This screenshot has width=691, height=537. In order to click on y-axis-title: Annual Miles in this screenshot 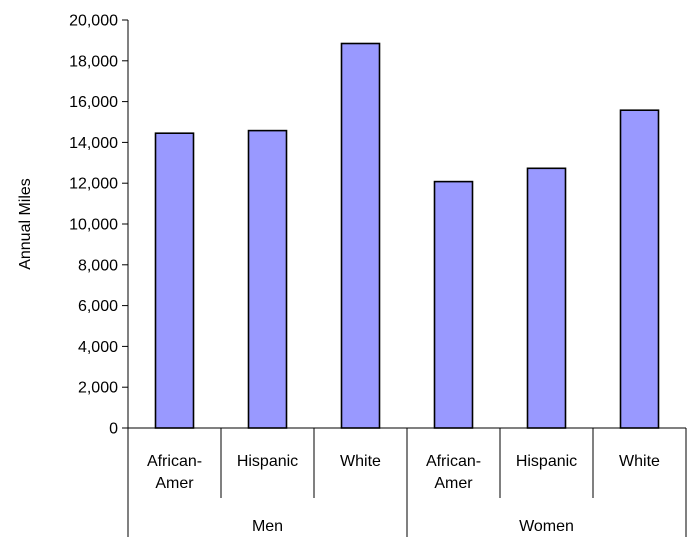, I will do `click(25, 224)`.